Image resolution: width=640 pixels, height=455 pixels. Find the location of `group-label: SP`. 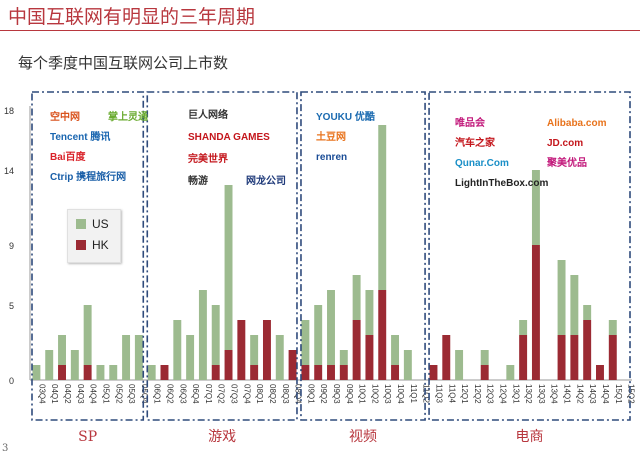

group-label: SP is located at coordinates (87, 437).